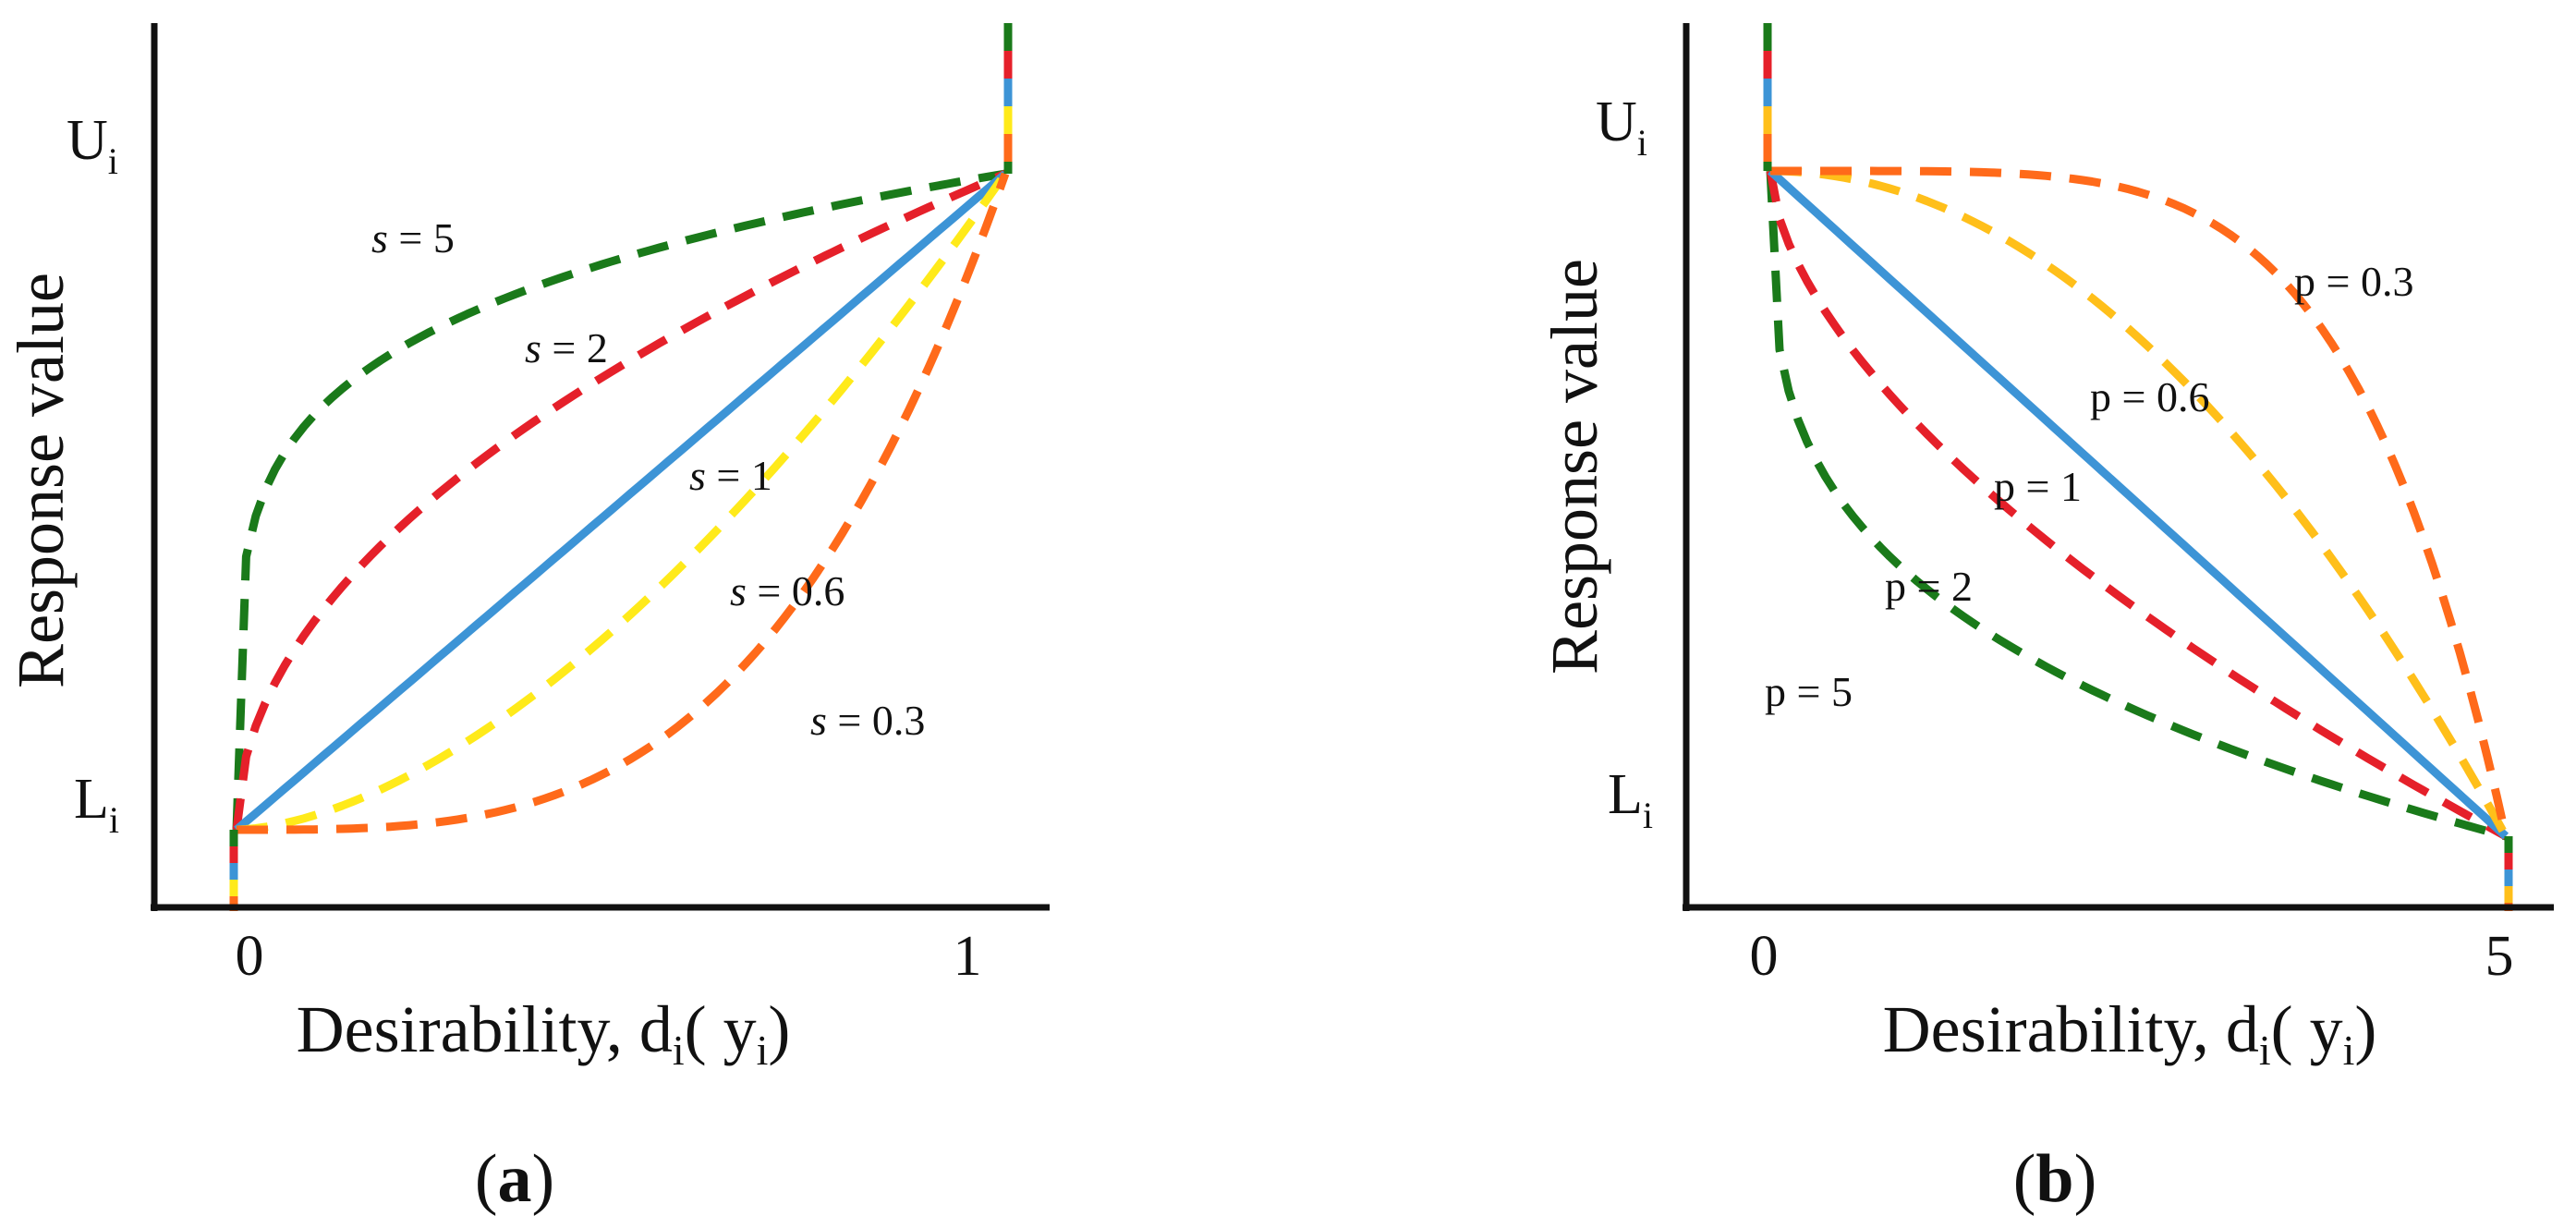  I want to click on series-label-a-2: s = 1, so click(730, 475).